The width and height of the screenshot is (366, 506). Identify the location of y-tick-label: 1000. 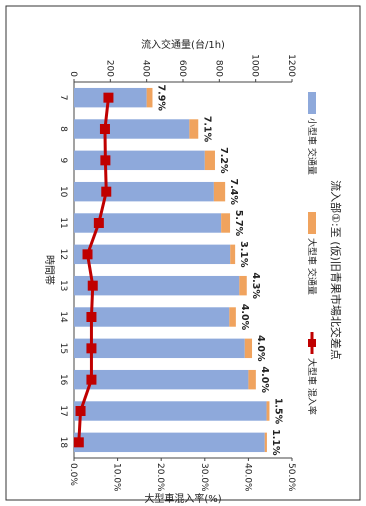
(255, 65).